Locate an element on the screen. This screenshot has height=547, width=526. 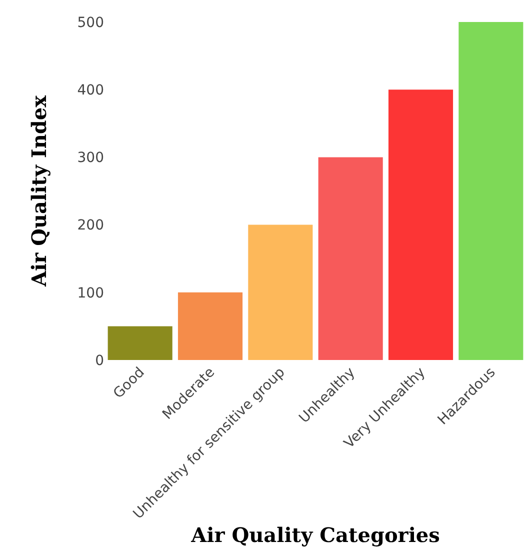
y-tick-label: 0 is located at coordinates (99, 360).